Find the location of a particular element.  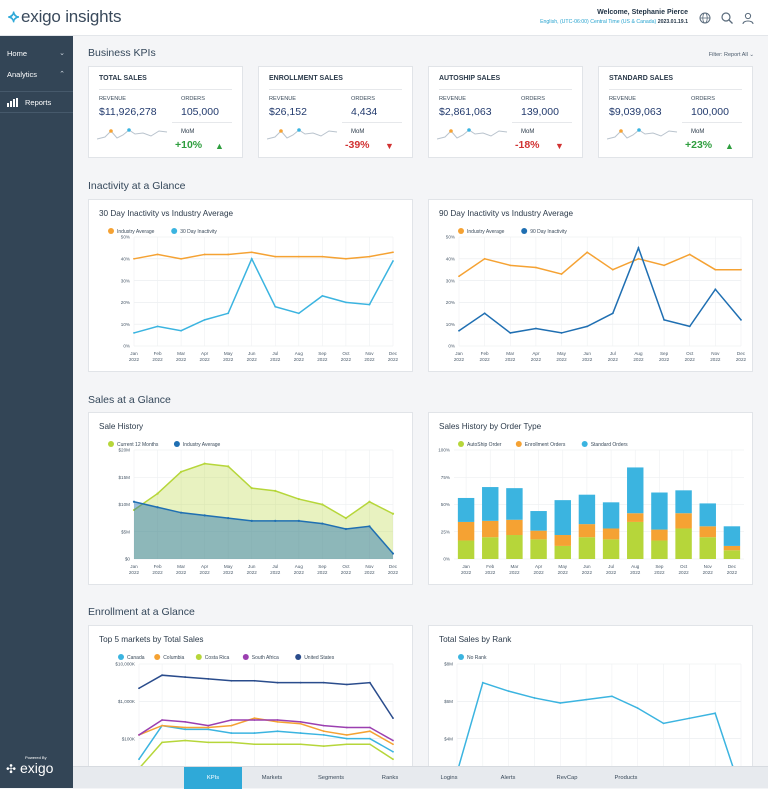

legend-label: Enrollment Orders is located at coordinates (545, 445).